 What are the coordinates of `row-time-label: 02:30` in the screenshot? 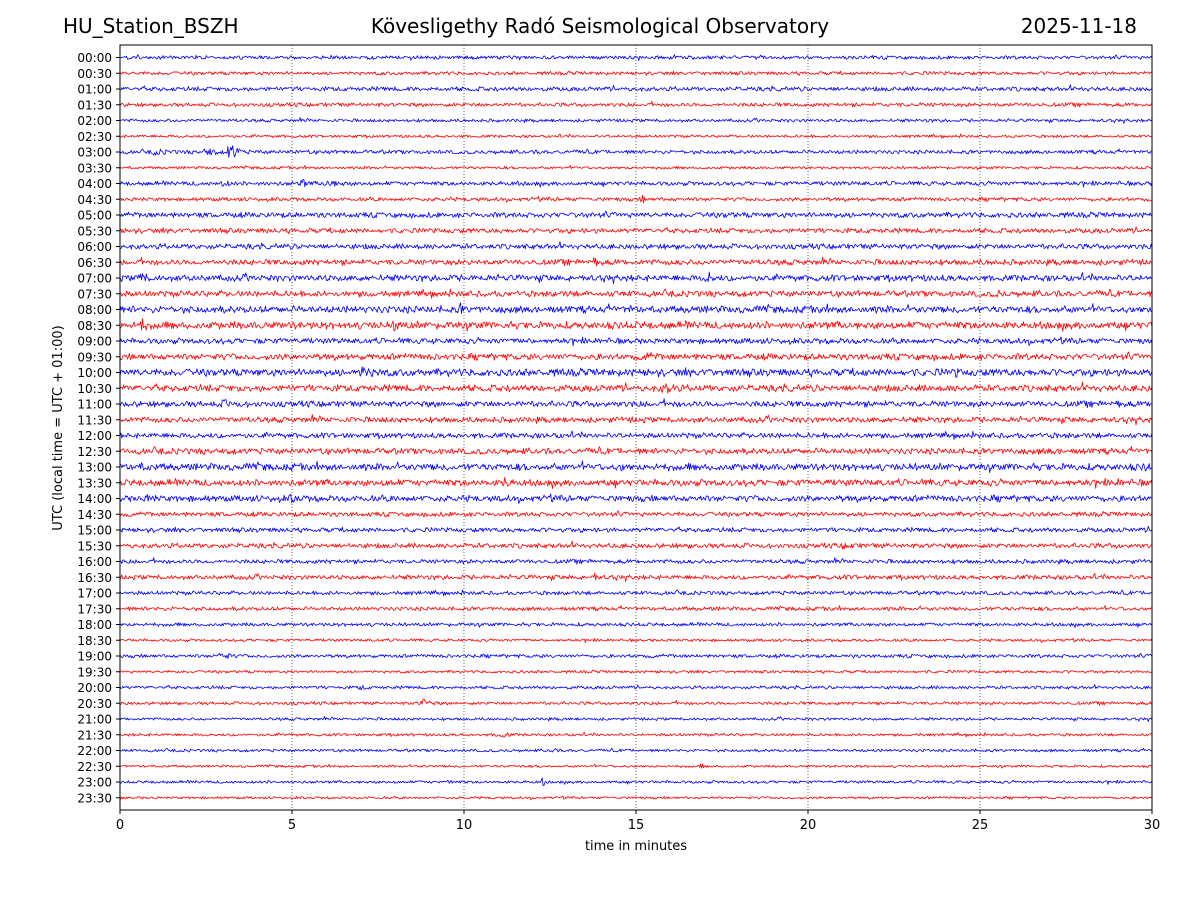 It's located at (94, 137).